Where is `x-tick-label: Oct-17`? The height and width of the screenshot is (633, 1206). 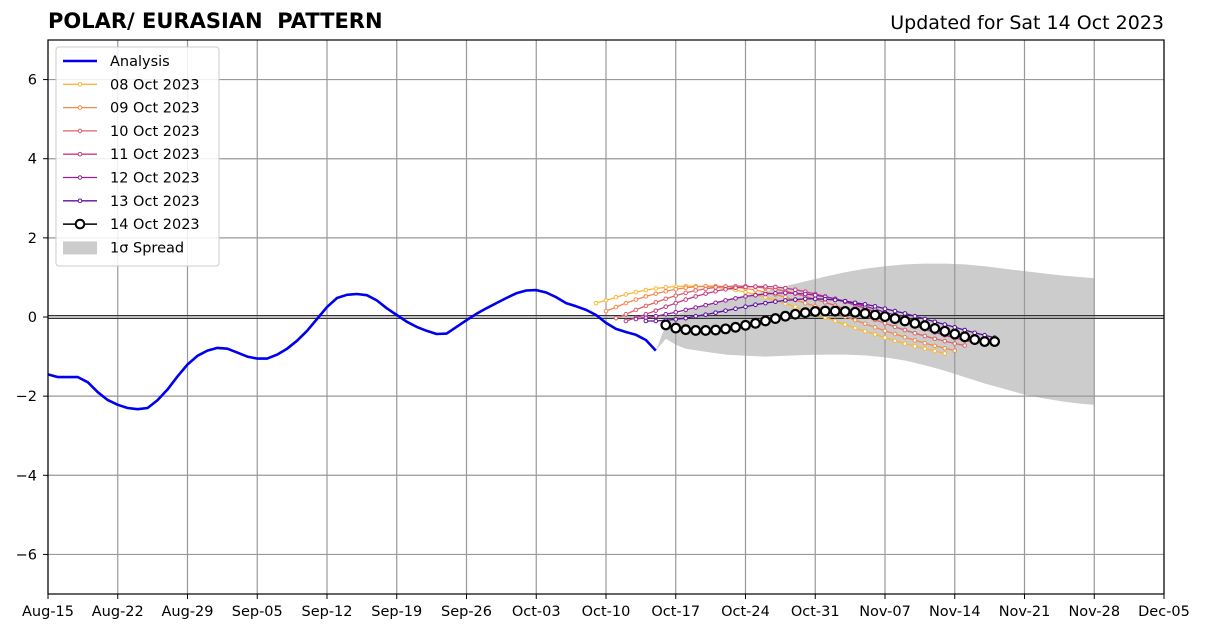 x-tick-label: Oct-17 is located at coordinates (675, 612).